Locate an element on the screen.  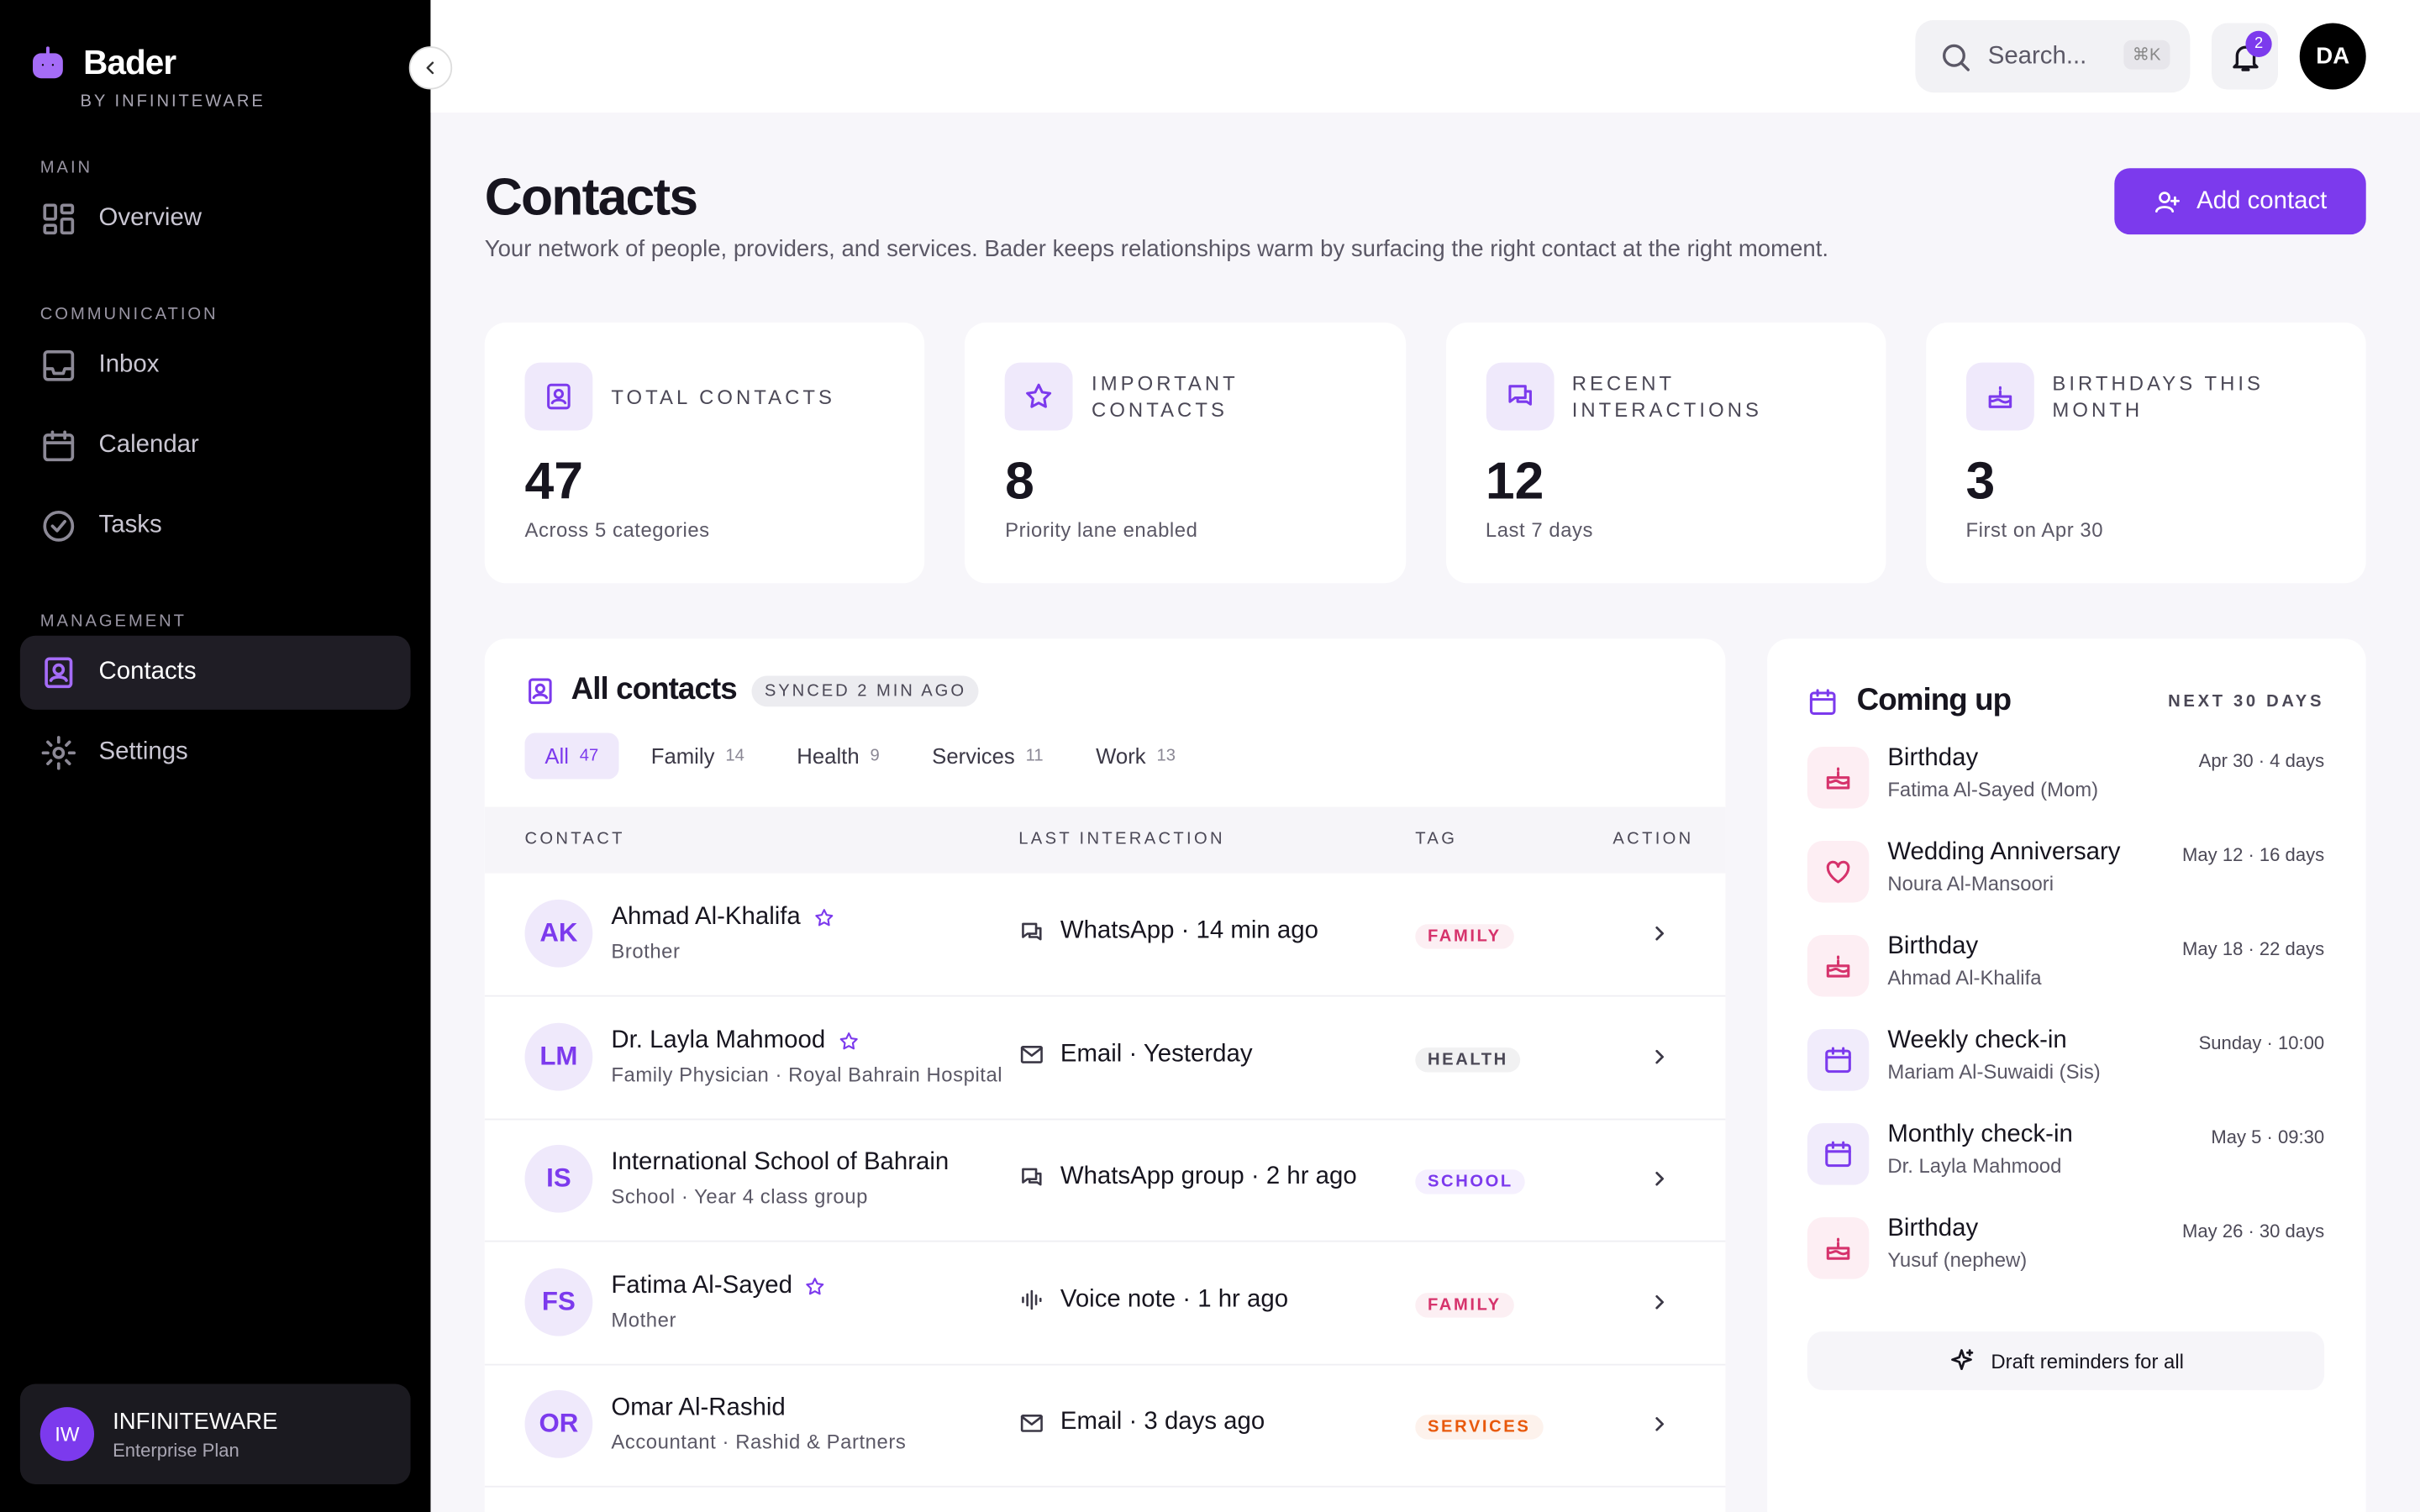
contact-tag: FAMILY is located at coordinates (1465, 936).